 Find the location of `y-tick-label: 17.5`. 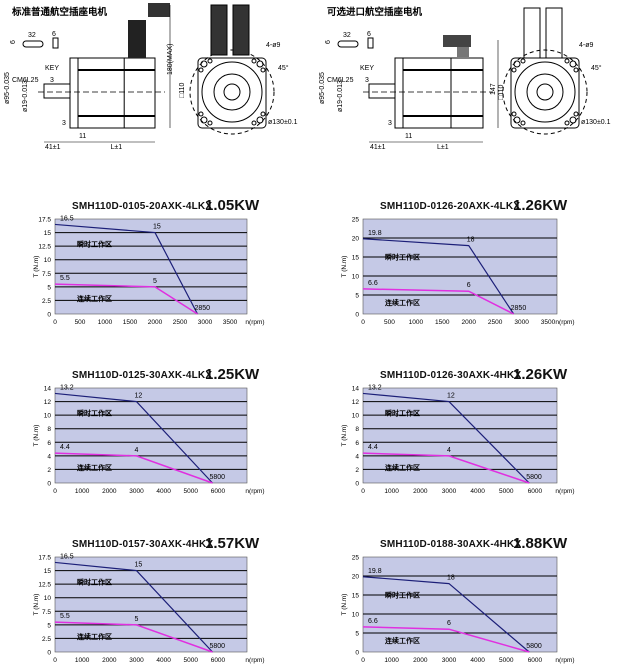

y-tick-label: 17.5 is located at coordinates (44, 558).